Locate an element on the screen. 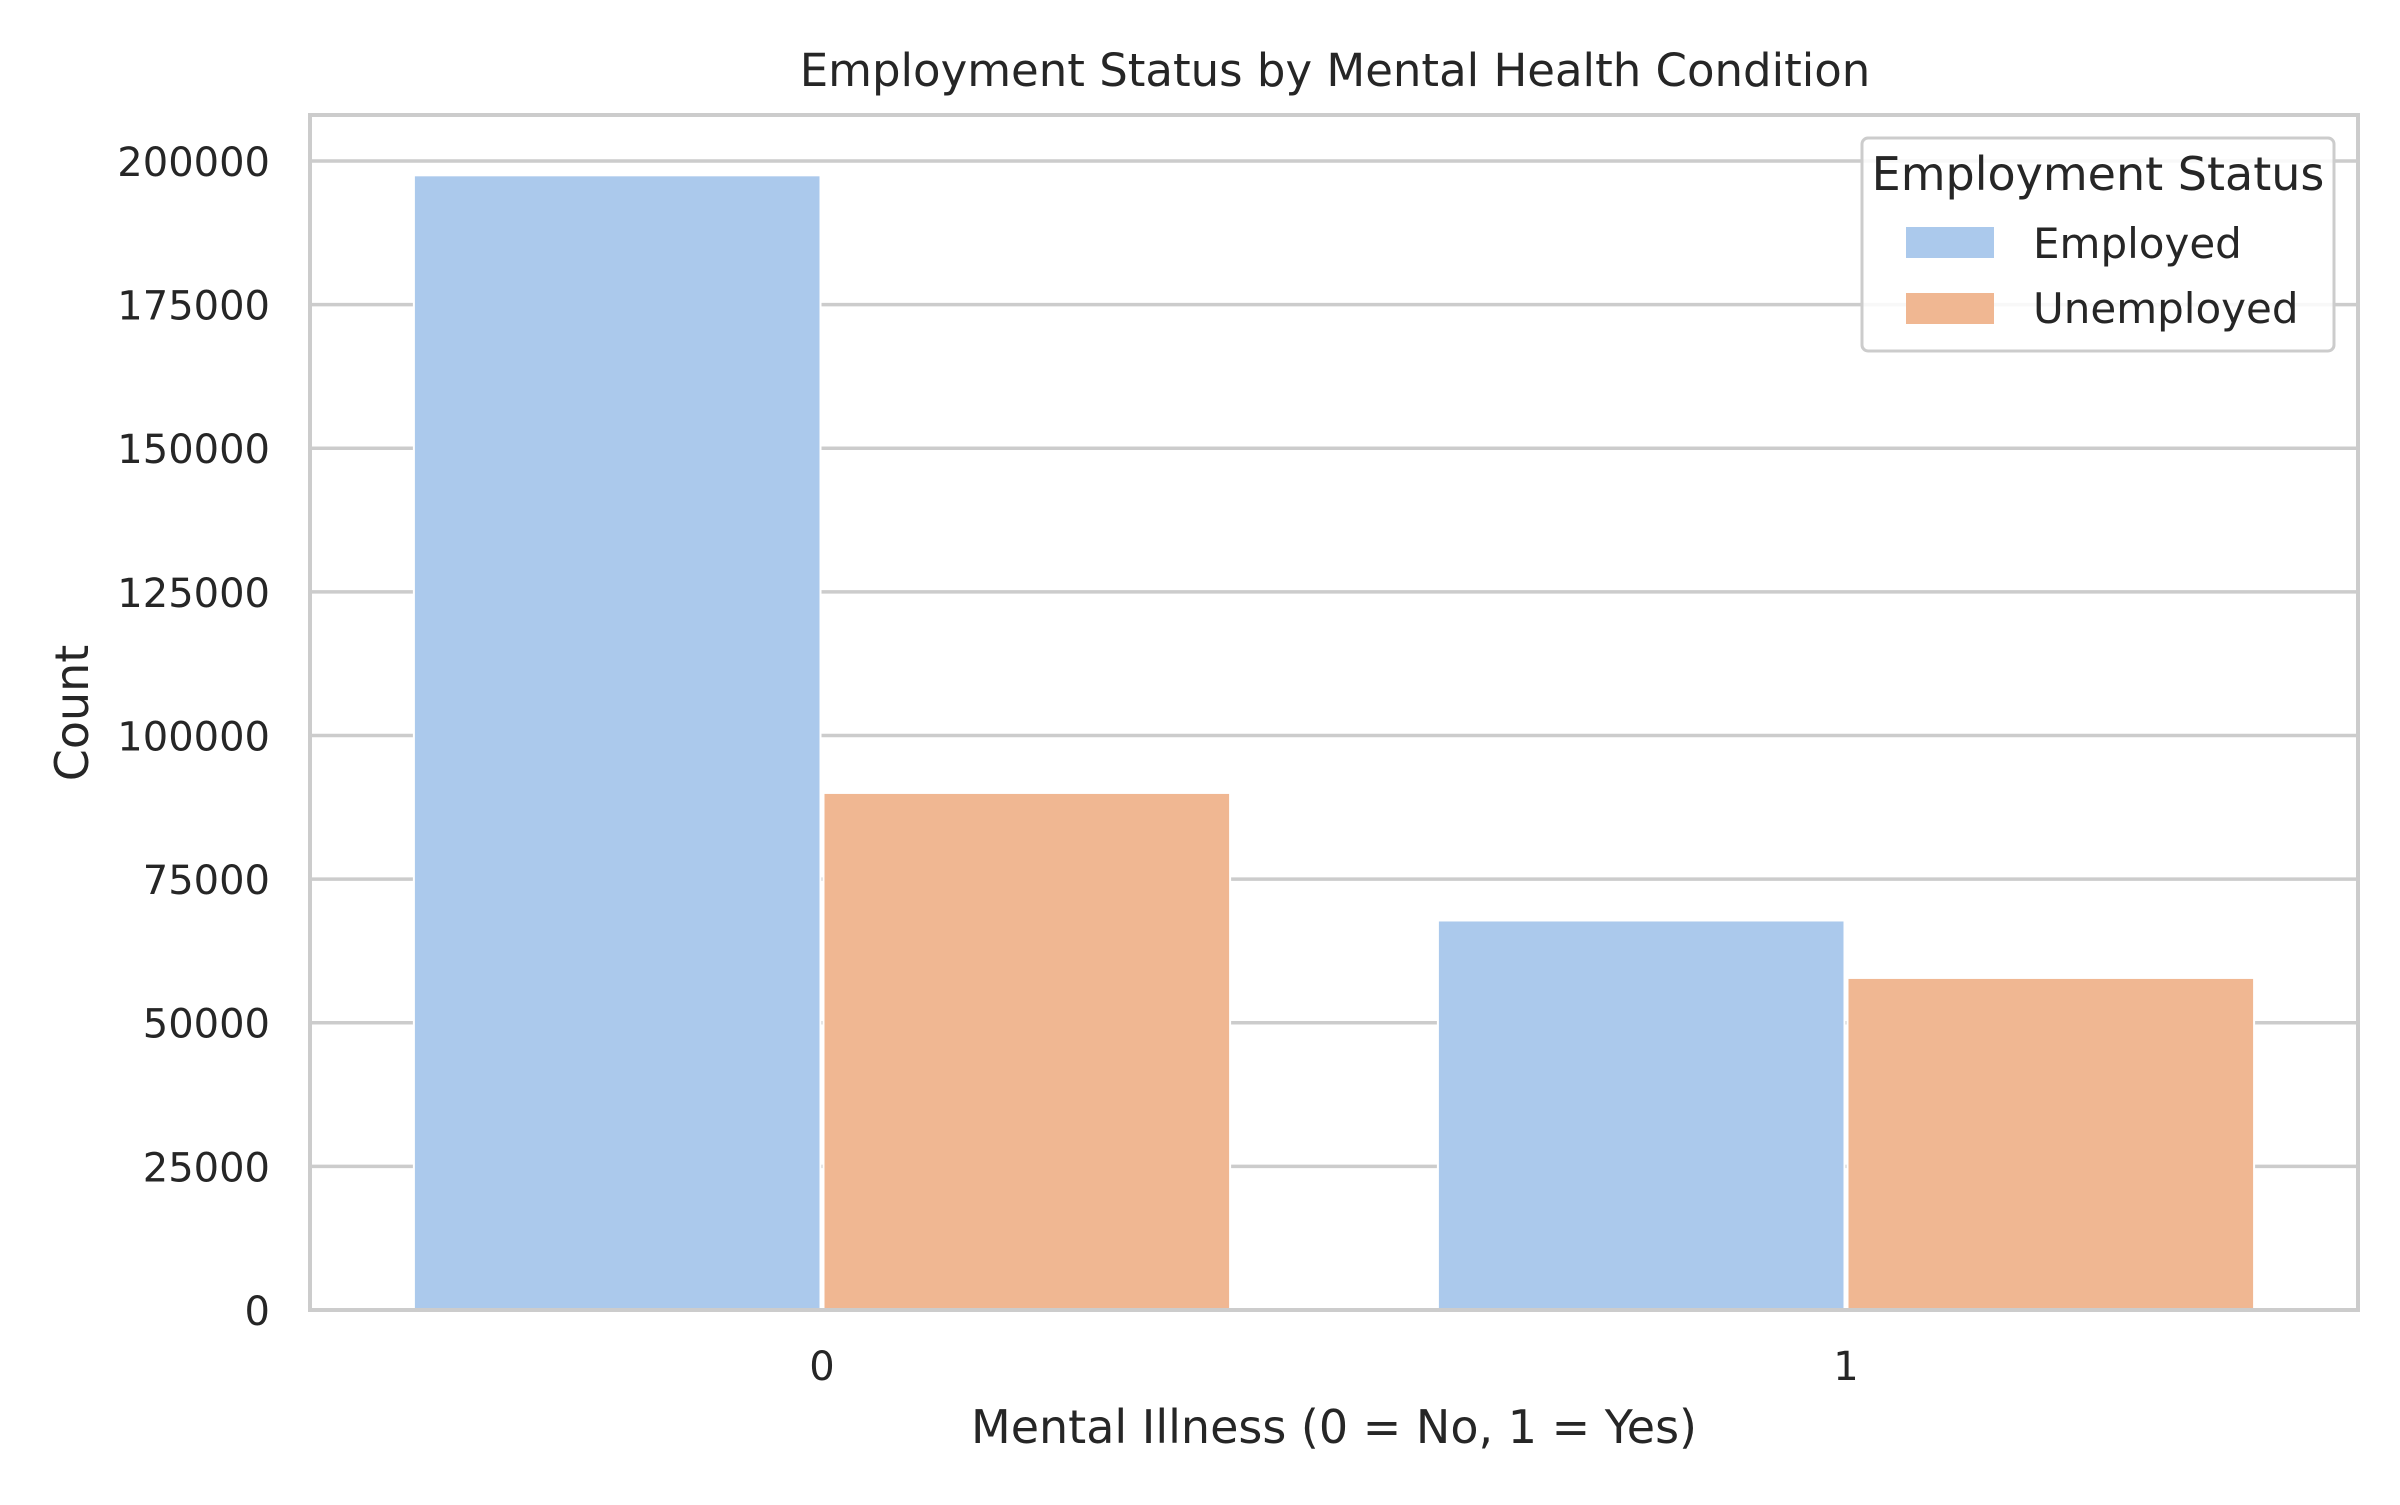 Image resolution: width=2400 pixels, height=1505 pixels. legend-title: Employment Status is located at coordinates (2098, 174).